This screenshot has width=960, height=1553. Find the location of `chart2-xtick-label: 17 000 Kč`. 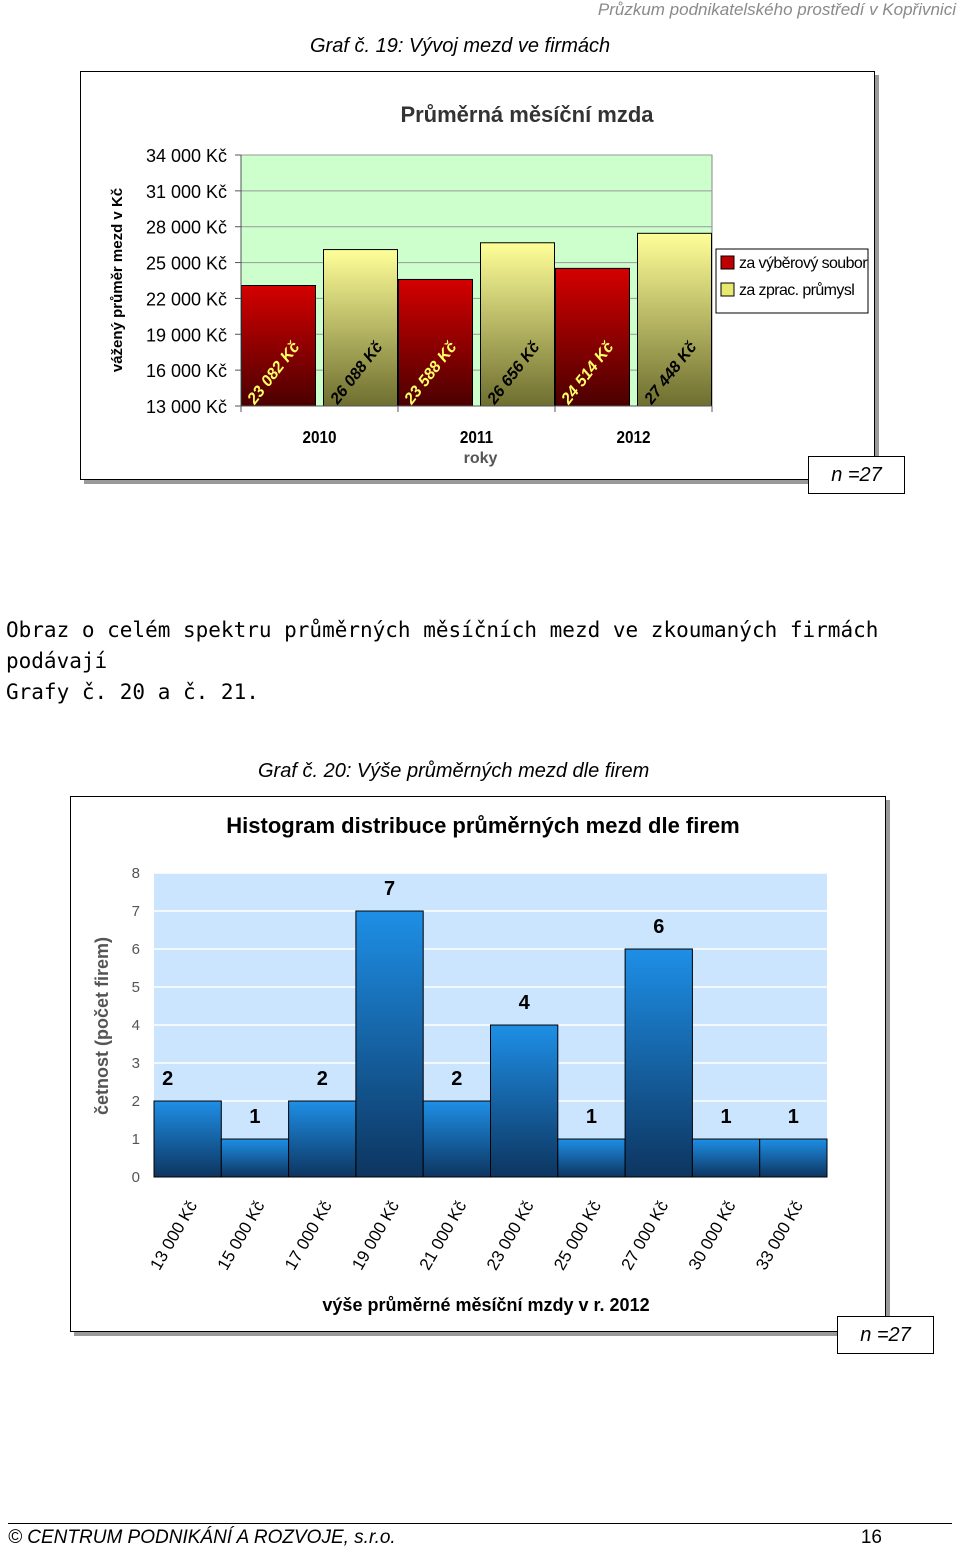

chart2-xtick-label: 17 000 Kč is located at coordinates (308, 1235).